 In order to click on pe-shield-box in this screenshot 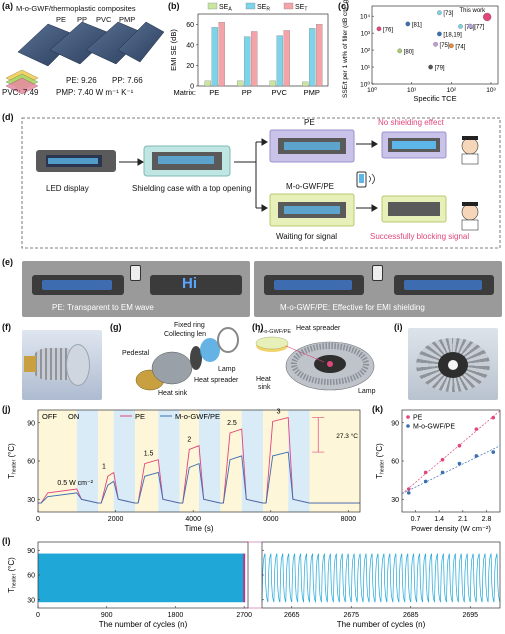, I will do `click(312, 146)`.